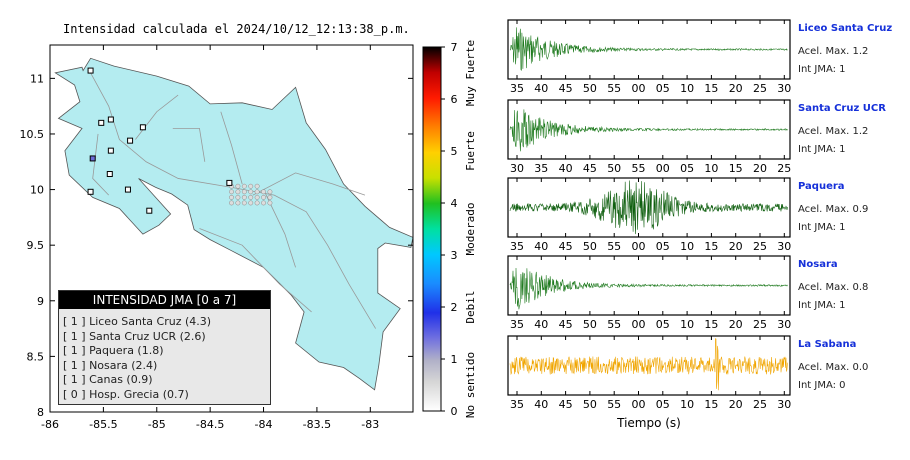  Describe the element at coordinates (842, 108) in the screenshot. I see `station-name: Santa Cruz UCR` at that location.